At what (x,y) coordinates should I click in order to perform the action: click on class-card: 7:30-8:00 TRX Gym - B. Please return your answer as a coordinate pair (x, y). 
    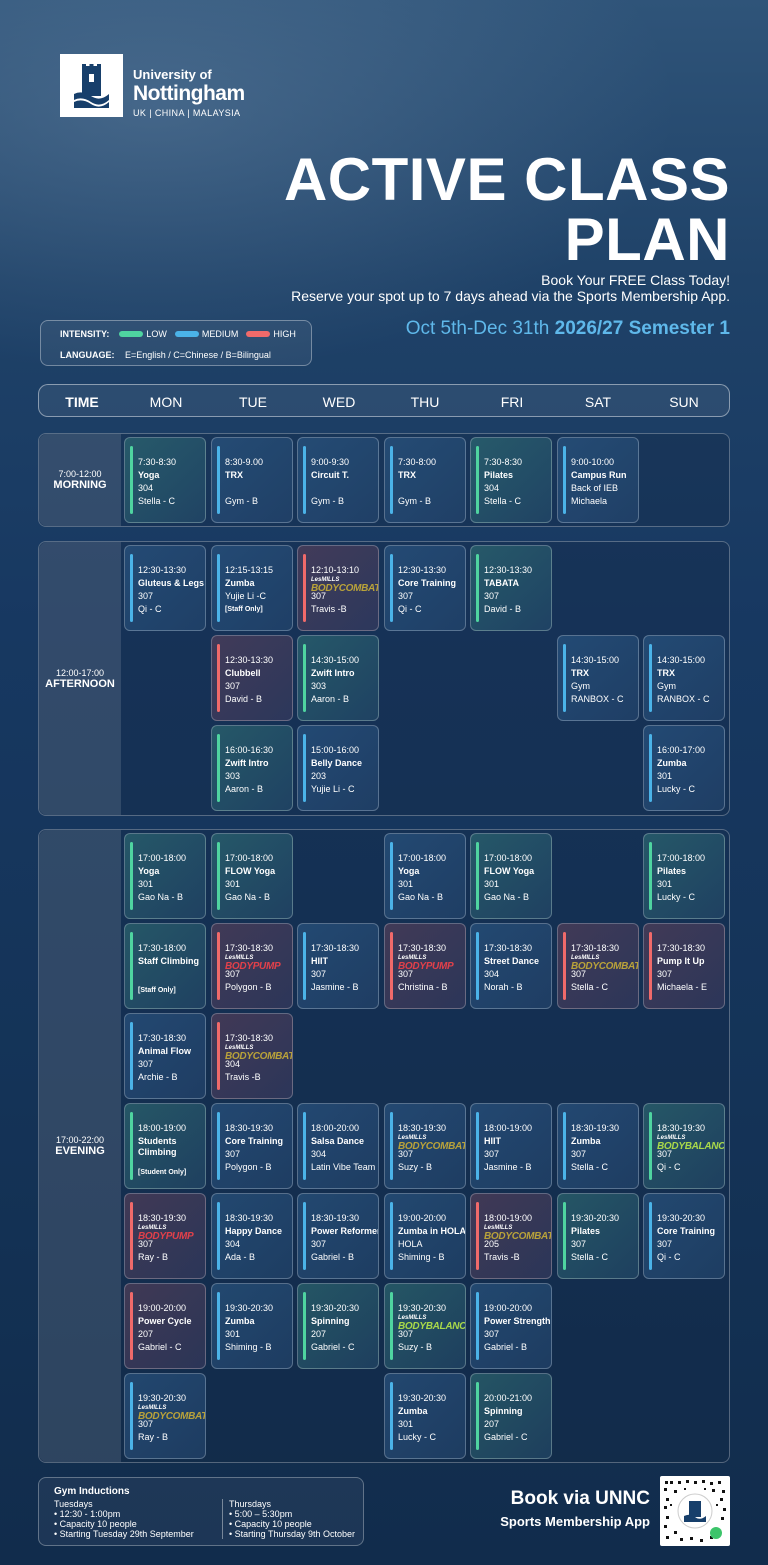
    Looking at the image, I should click on (425, 480).